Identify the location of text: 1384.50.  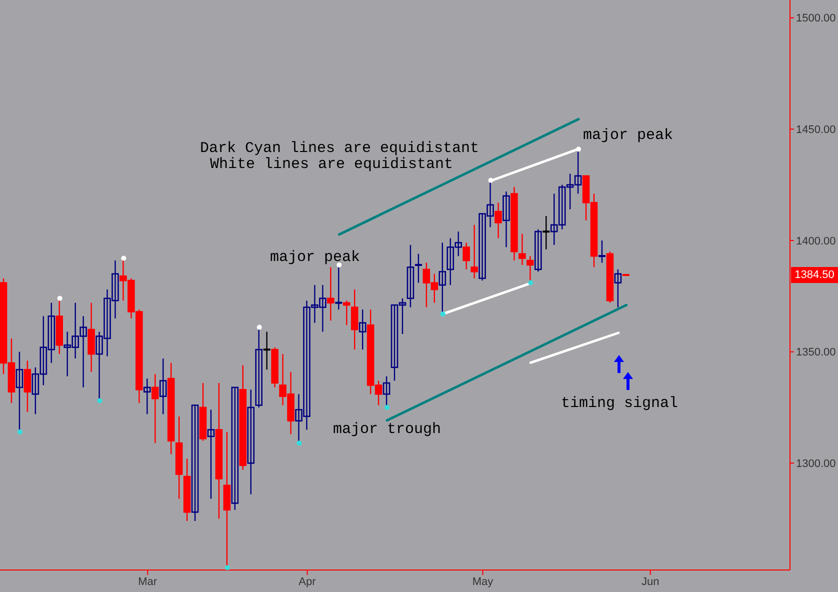
(814, 274).